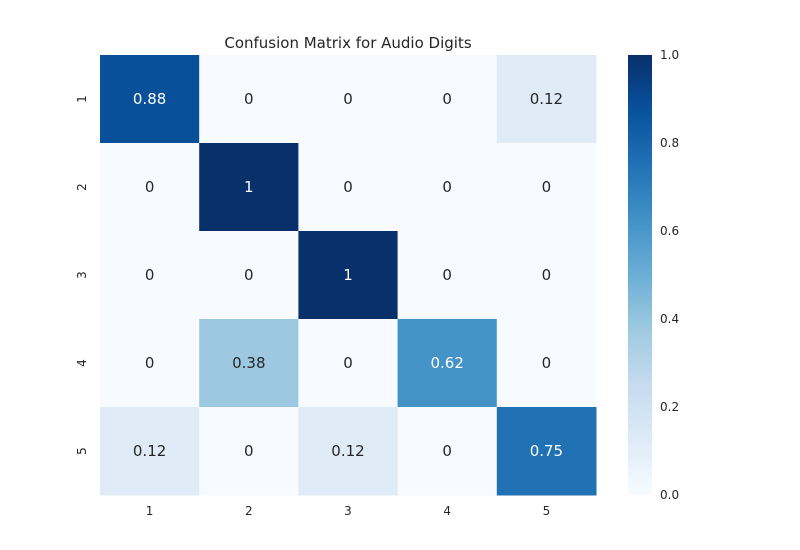 Image resolution: width=800 pixels, height=550 pixels. What do you see at coordinates (82, 363) in the screenshot?
I see `y-tick-label: 4` at bounding box center [82, 363].